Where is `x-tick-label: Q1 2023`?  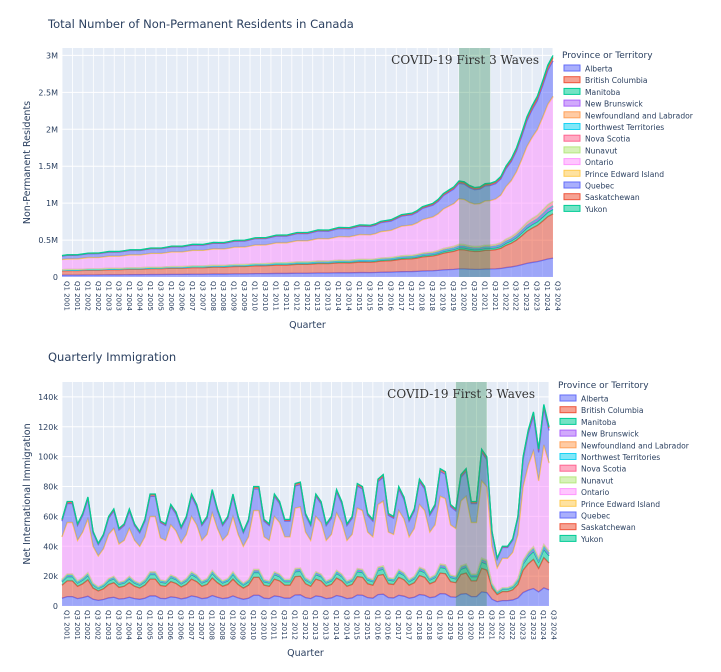 x-tick-label: Q1 2023 is located at coordinates (526, 296).